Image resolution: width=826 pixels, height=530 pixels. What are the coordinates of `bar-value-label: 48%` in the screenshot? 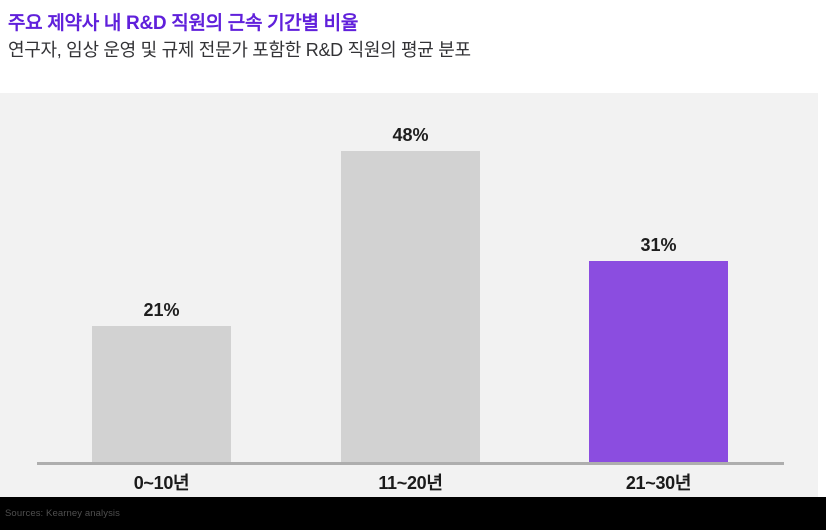 It's located at (410, 135).